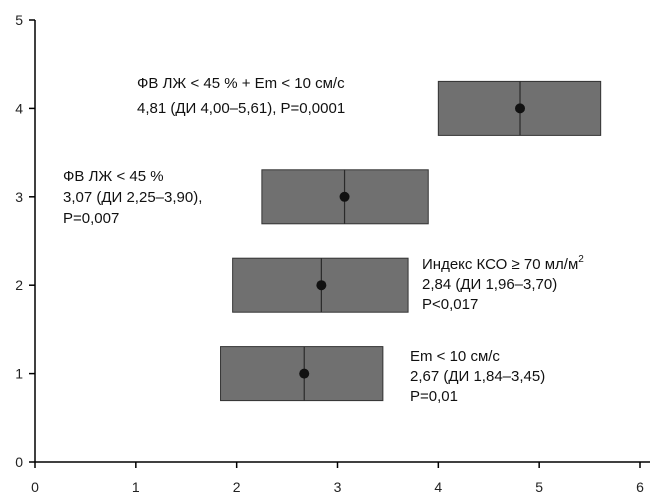 This screenshot has height=495, width=651. Describe the element at coordinates (241, 108) in the screenshot. I see `item-label-line: 4,81 (ДИ 4,00–5,61), P=0,0001` at that location.